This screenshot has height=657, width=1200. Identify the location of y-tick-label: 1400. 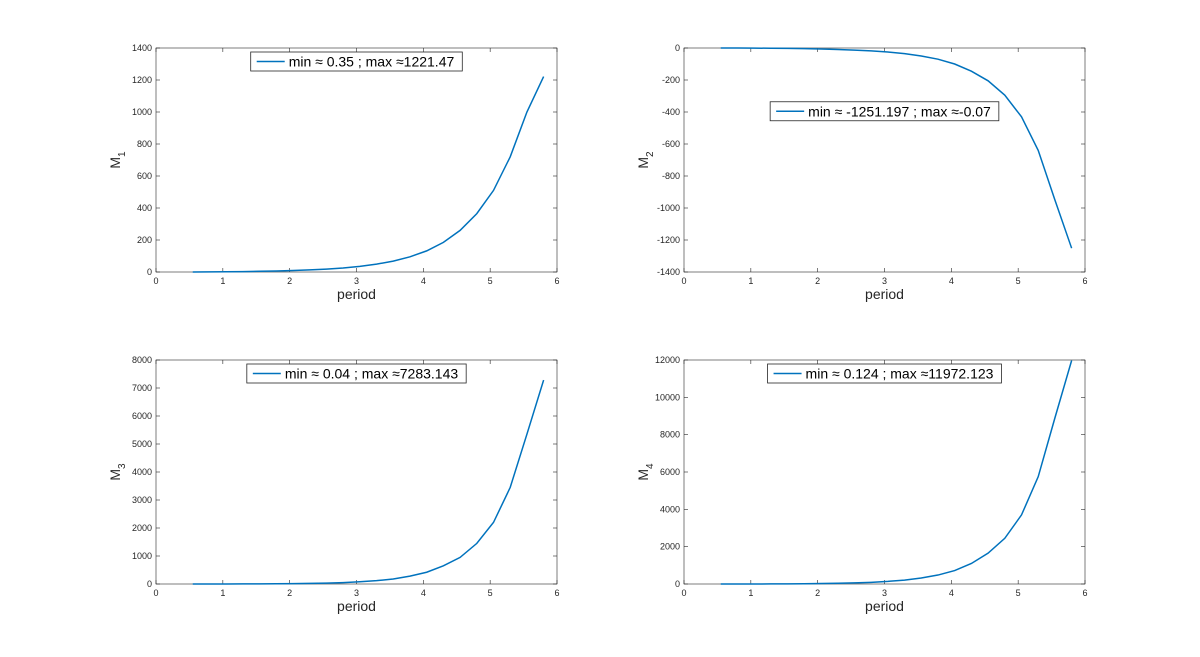
(142, 48).